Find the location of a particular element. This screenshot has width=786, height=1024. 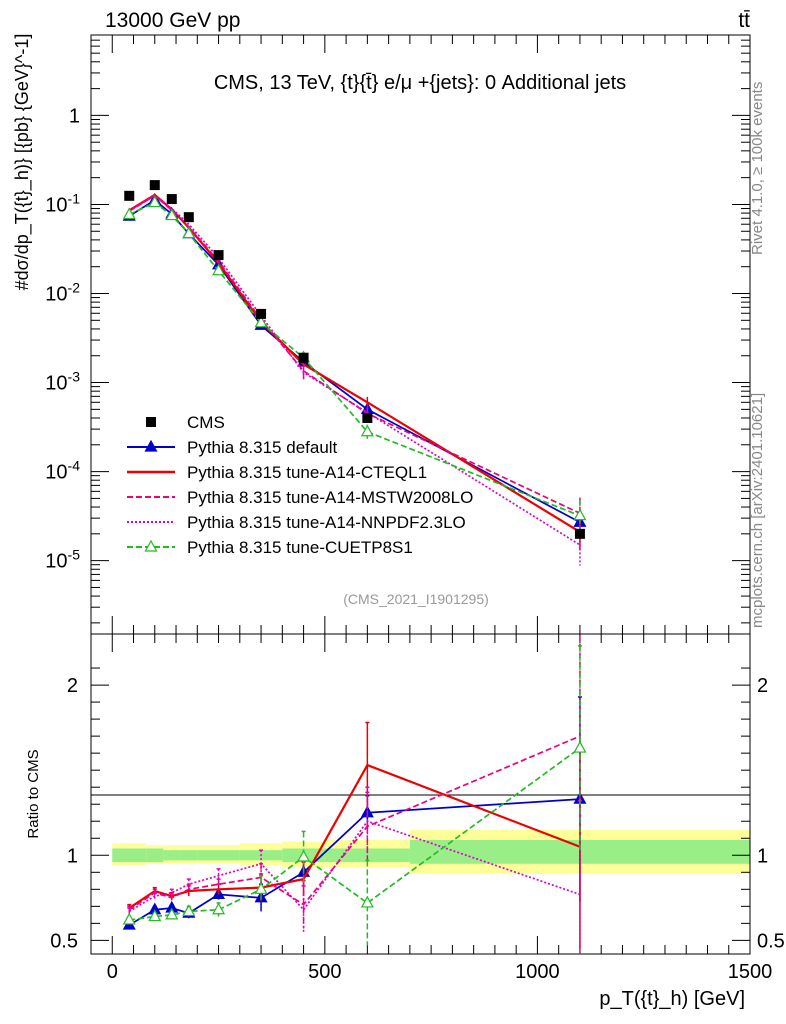

mcplots-label: mcplots.cern.ch [arXiv:2401.10621] is located at coordinates (757, 510).